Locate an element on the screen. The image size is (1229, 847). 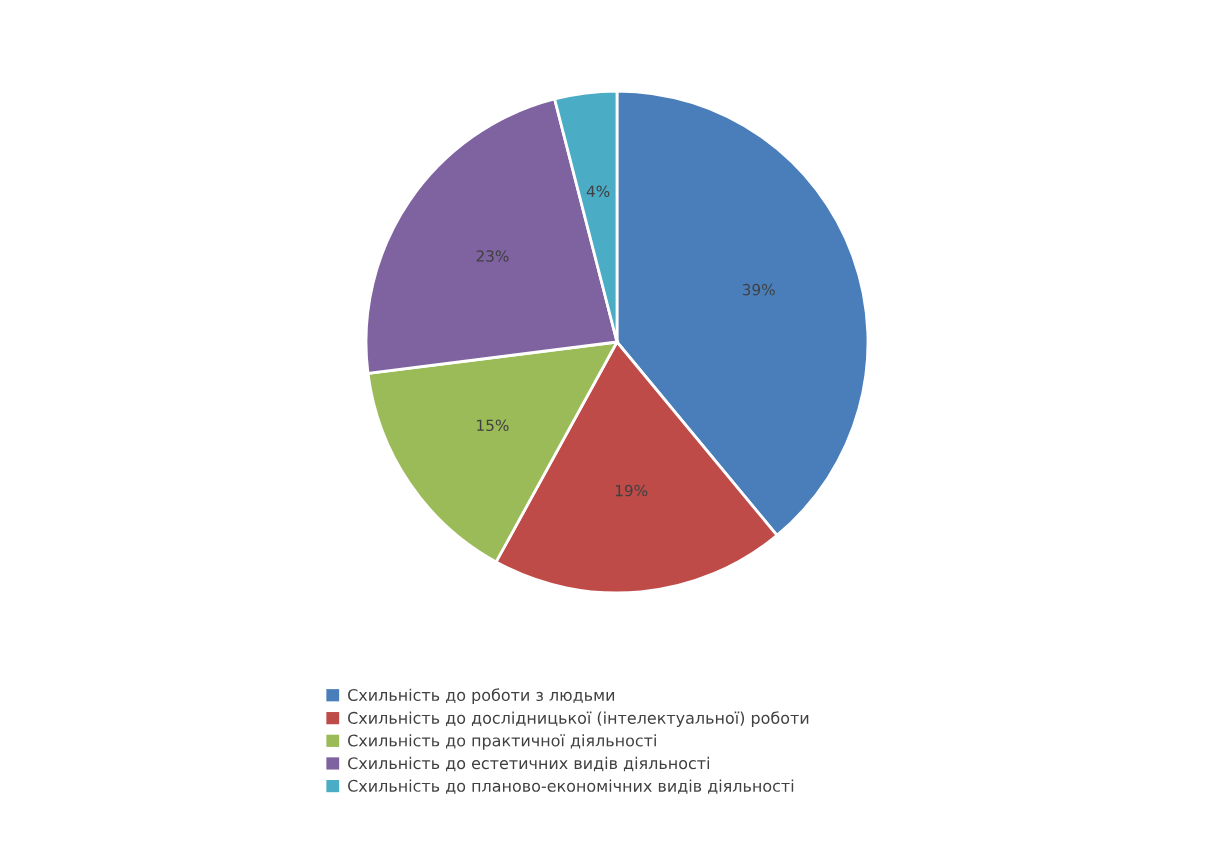
legend-label: Схильність до дослідницької (інтелектуальної) роботи is located at coordinates (578, 719).